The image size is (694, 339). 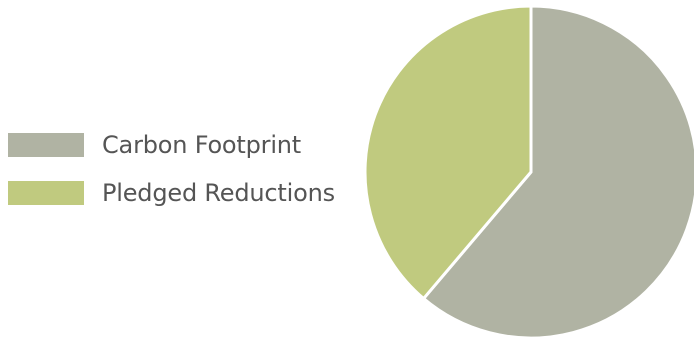 What do you see at coordinates (46, 193) in the screenshot?
I see `legend-swatch-pledged-reductions` at bounding box center [46, 193].